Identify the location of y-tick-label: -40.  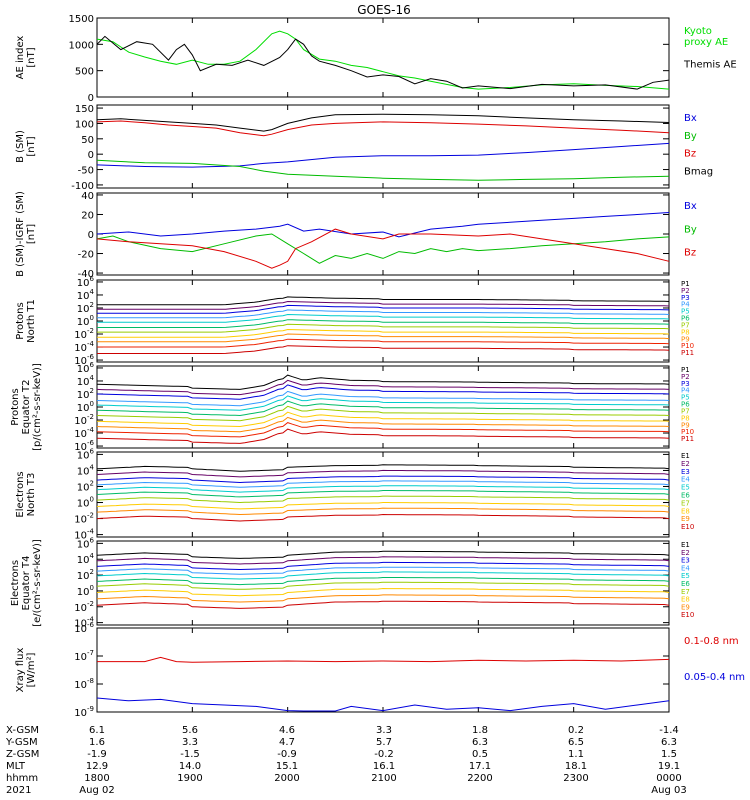
(86, 274).